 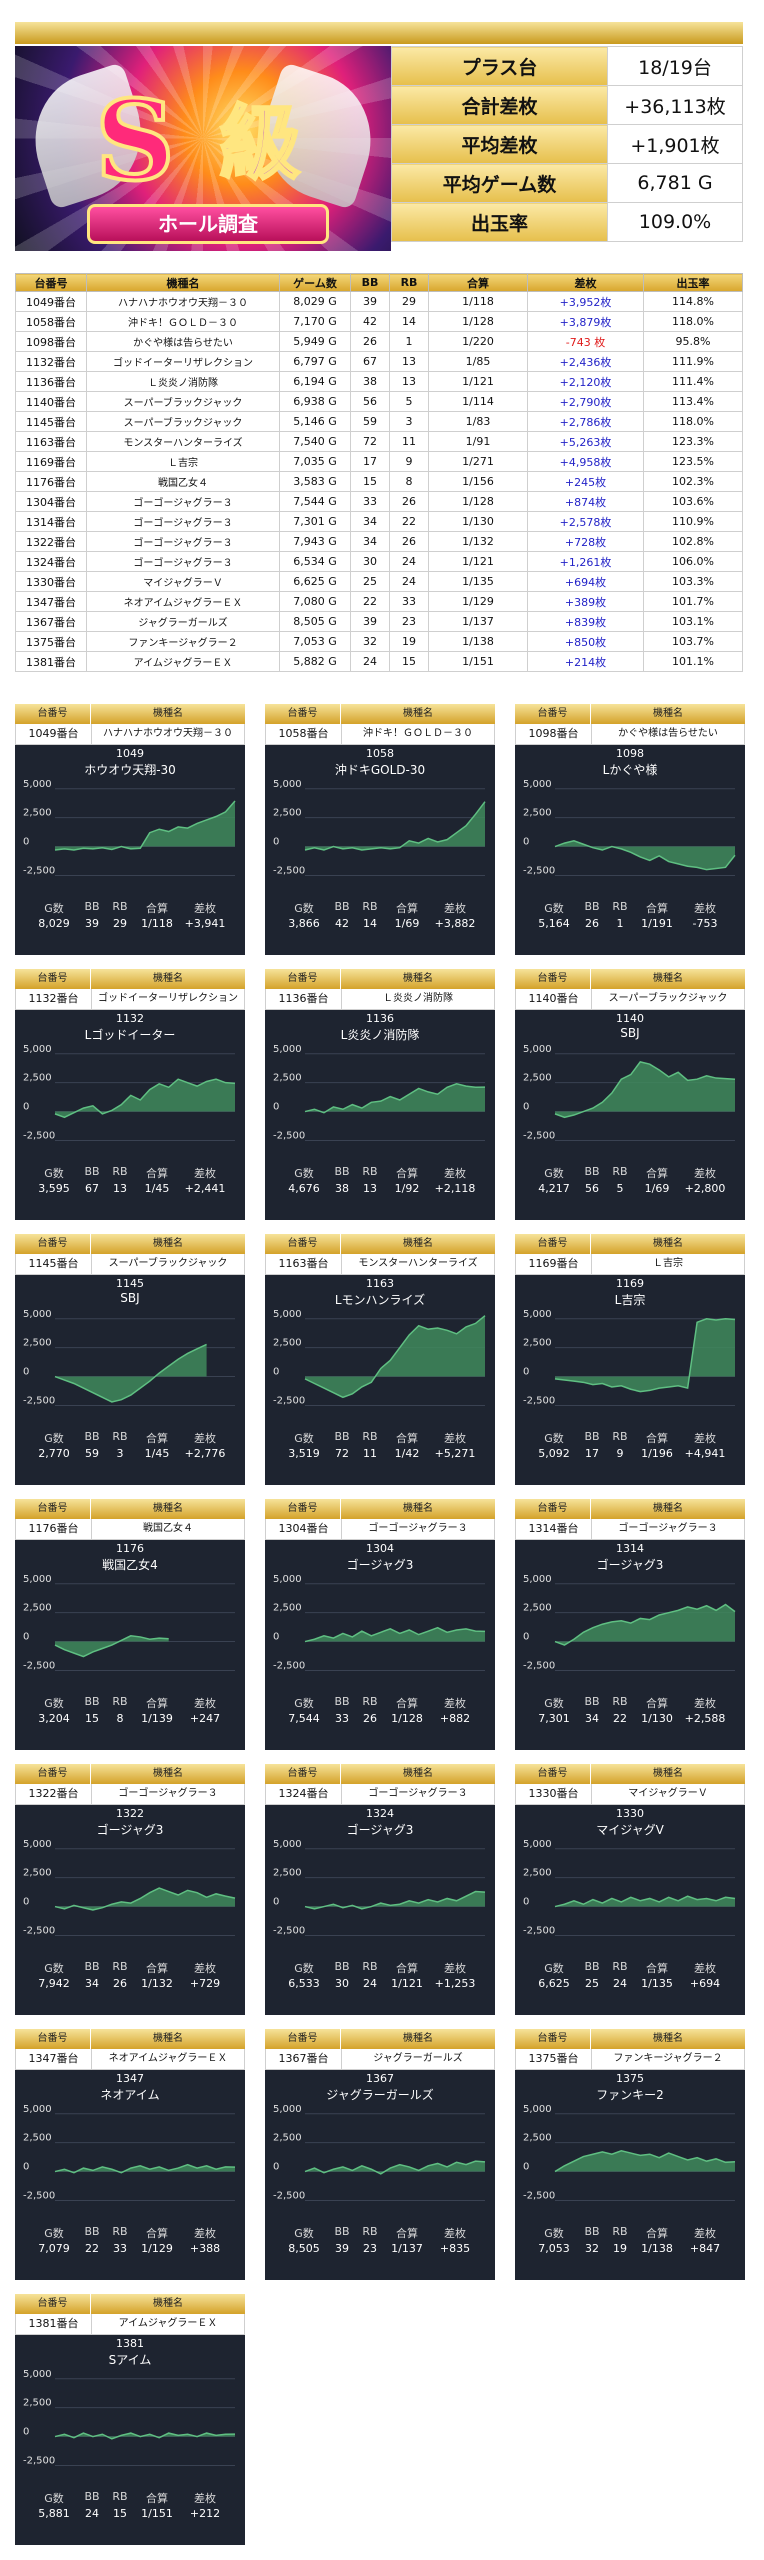 What do you see at coordinates (499, 66) in the screenshot?
I see `stat-label: プラス台` at bounding box center [499, 66].